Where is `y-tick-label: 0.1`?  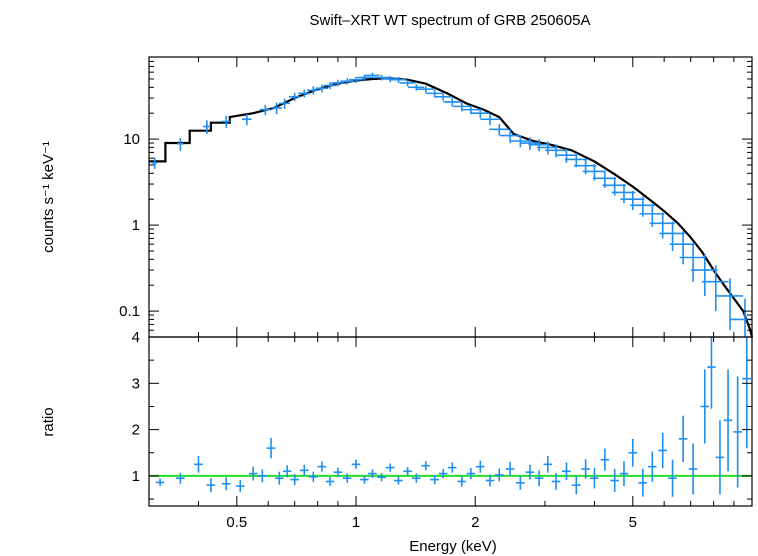
y-tick-label: 0.1 is located at coordinates (129, 311).